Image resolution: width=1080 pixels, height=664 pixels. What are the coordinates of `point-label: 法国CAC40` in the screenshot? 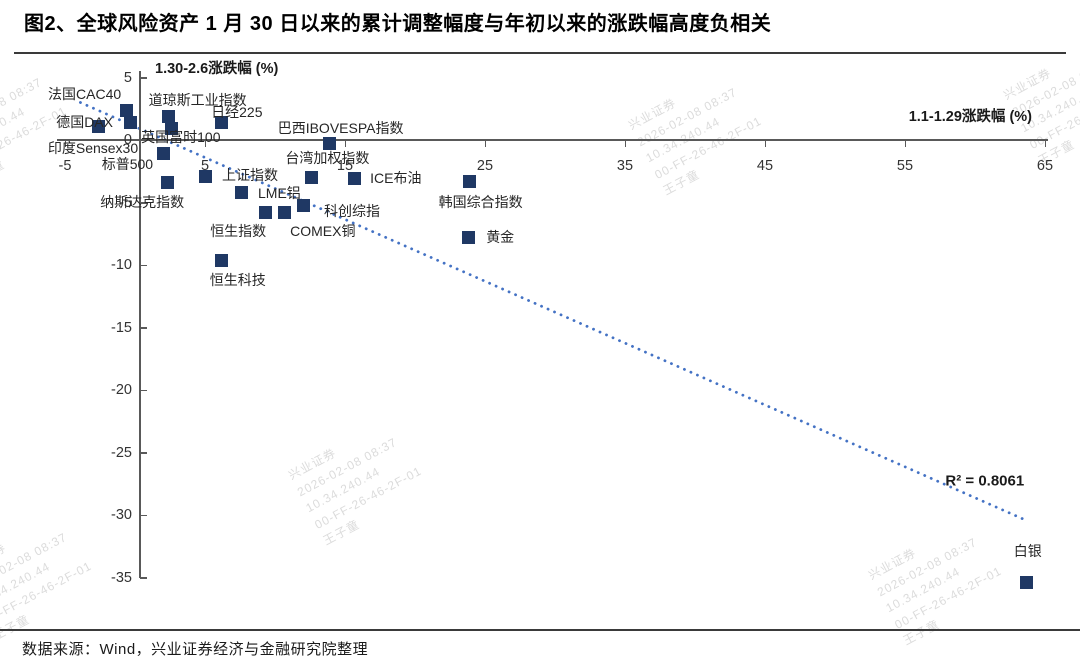 It's located at (85, 94).